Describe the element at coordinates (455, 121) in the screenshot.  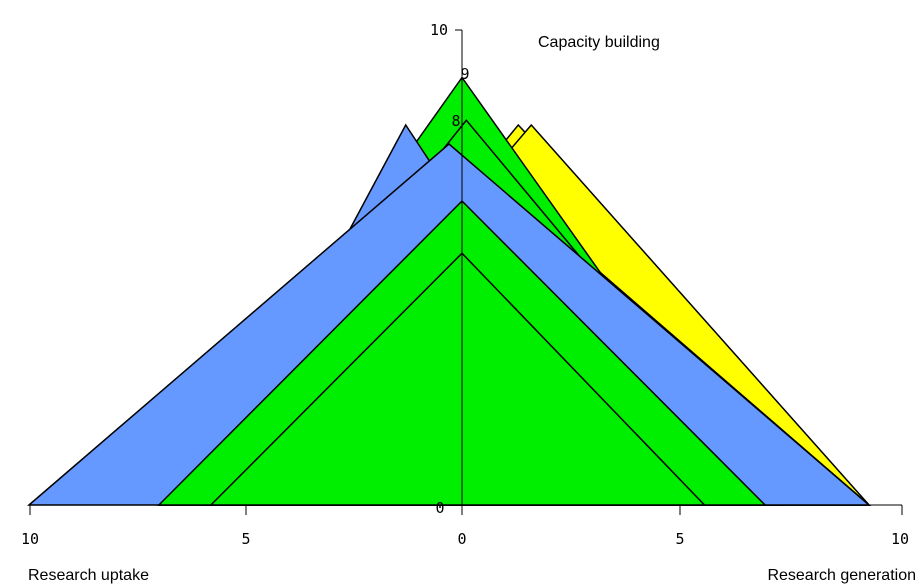
I see `vertical-tick-label-8: 8` at that location.